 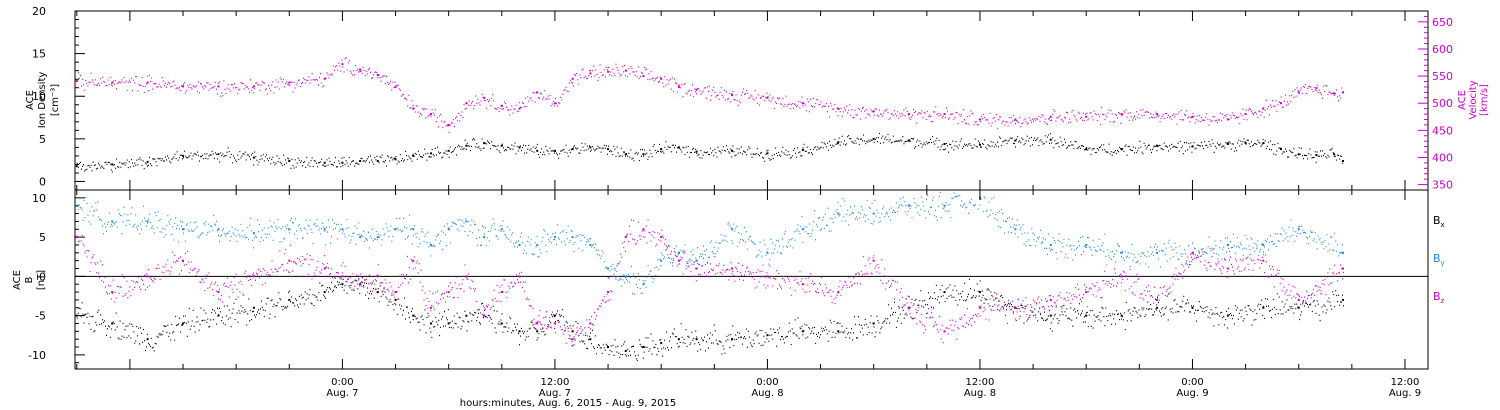 What do you see at coordinates (1015, 119) in the screenshot?
I see `velocity-point` at bounding box center [1015, 119].